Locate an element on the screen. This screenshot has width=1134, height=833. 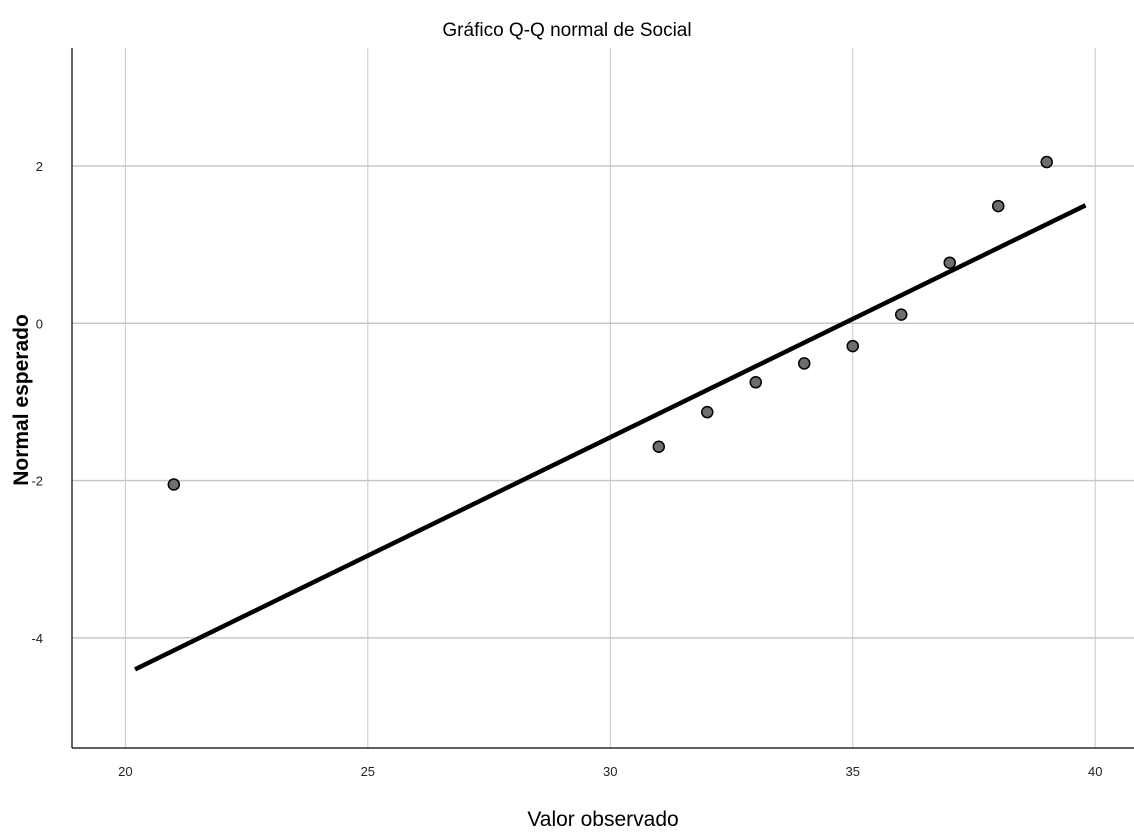
y-tick-label: -2 is located at coordinates (37, 481).